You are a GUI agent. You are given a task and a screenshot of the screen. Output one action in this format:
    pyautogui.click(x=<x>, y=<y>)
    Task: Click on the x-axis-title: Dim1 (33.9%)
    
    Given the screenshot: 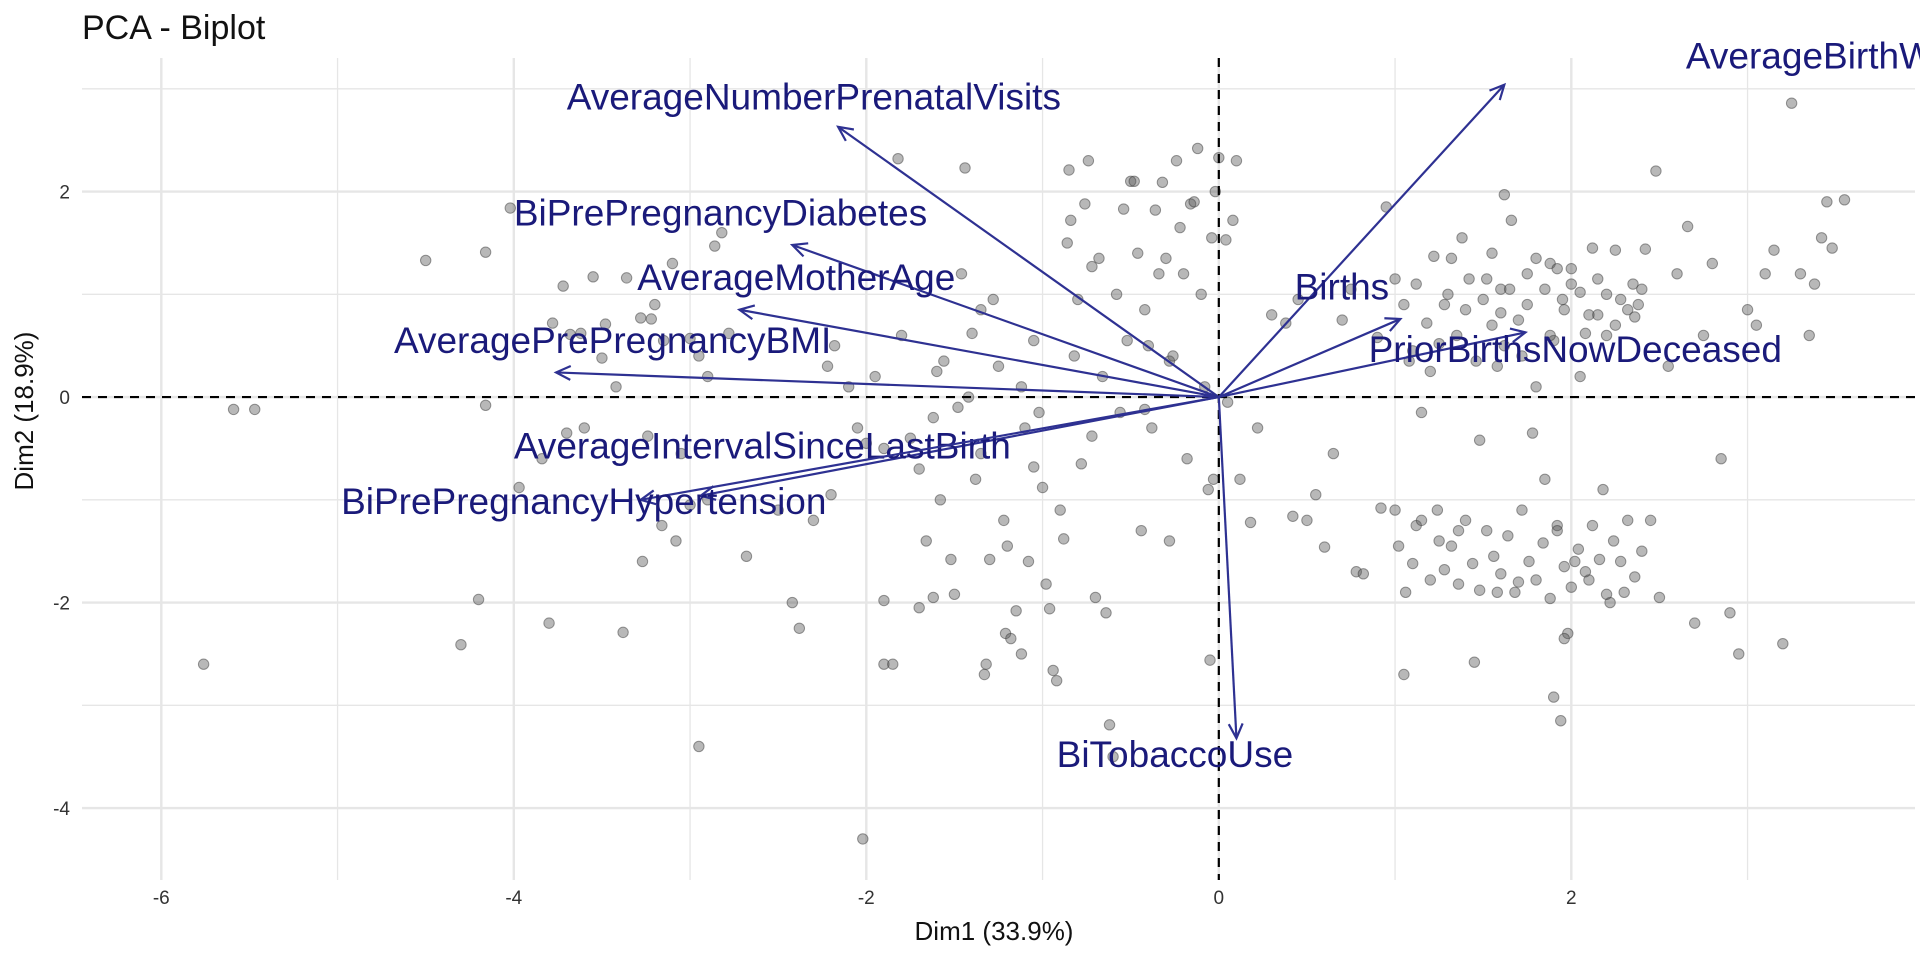 What is the action you would take?
    pyautogui.click(x=994, y=931)
    